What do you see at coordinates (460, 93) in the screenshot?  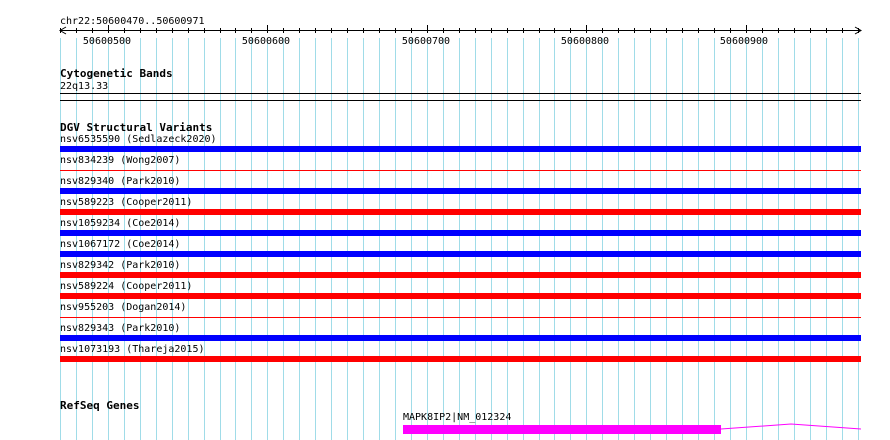 I see `cytoband-line-top` at bounding box center [460, 93].